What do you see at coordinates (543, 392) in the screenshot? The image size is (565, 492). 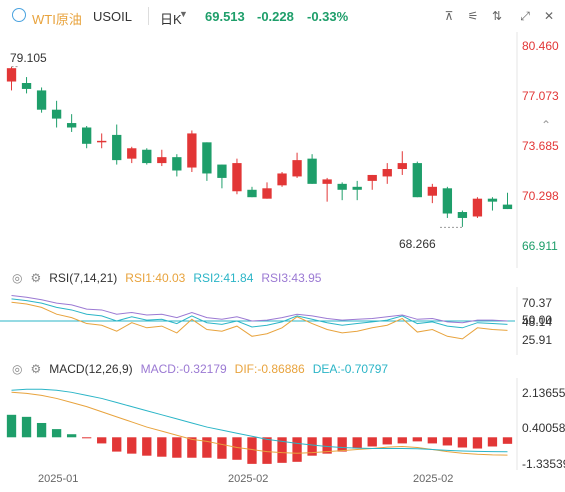 I see `y-axis-tick-label: 2.13655` at bounding box center [543, 392].